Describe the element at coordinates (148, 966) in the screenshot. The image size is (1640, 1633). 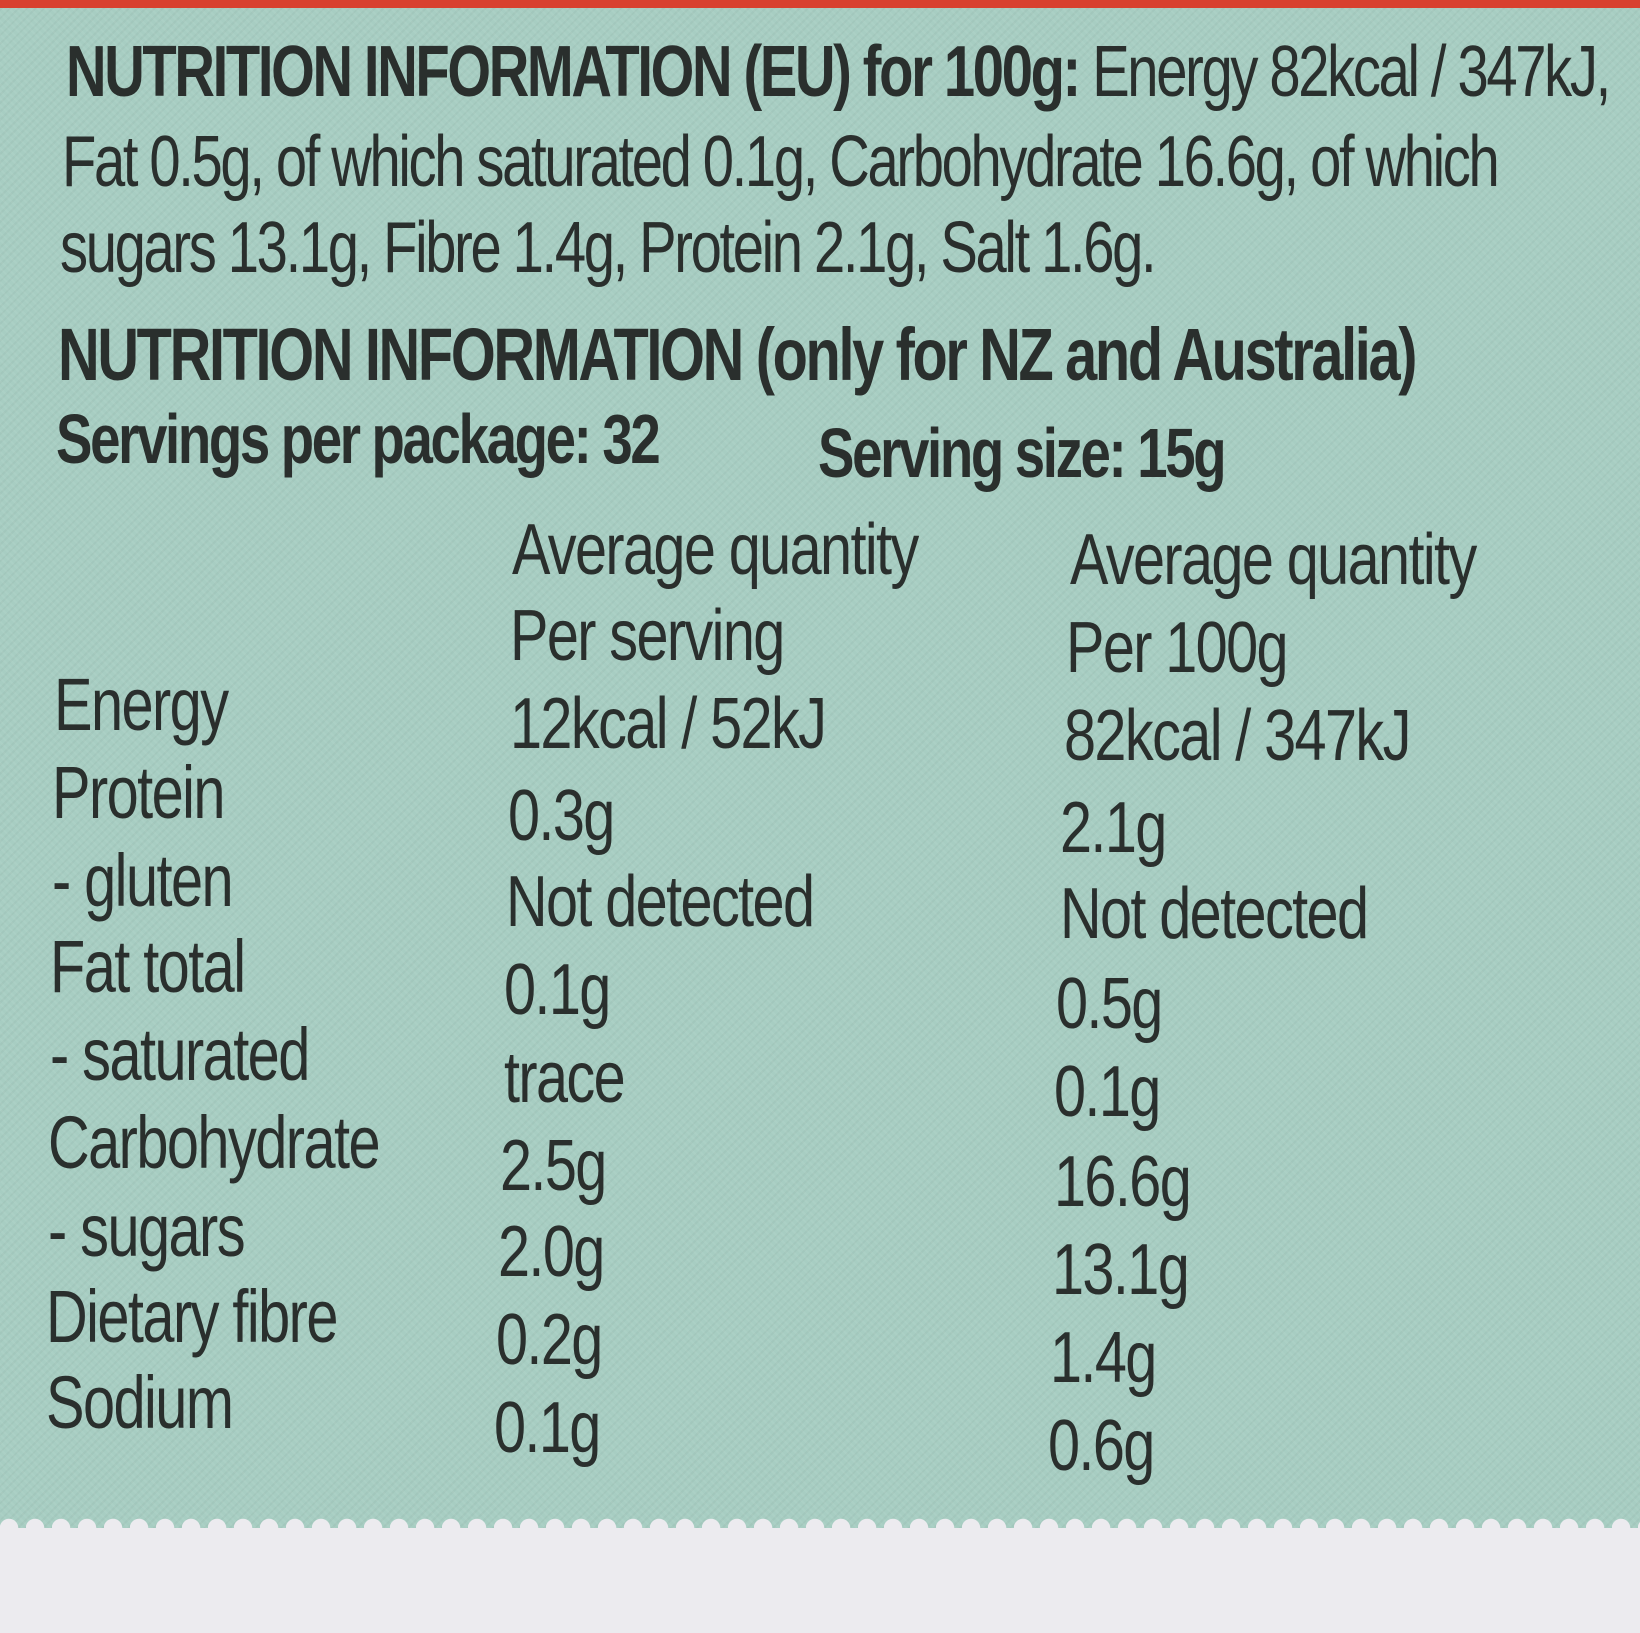
I see `row-label: Fat total` at that location.